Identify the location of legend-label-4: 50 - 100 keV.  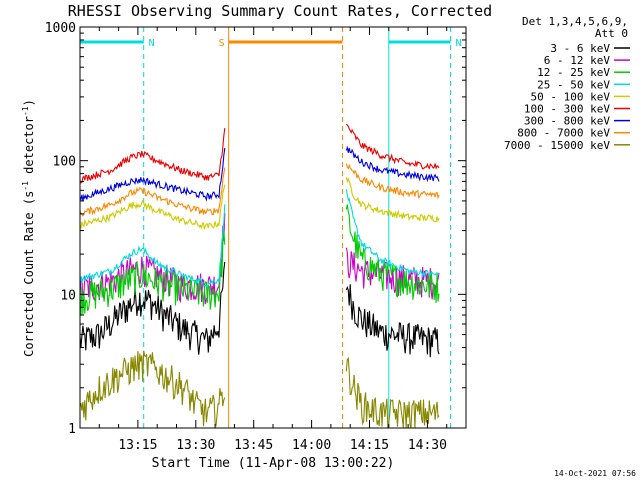
(571, 96).